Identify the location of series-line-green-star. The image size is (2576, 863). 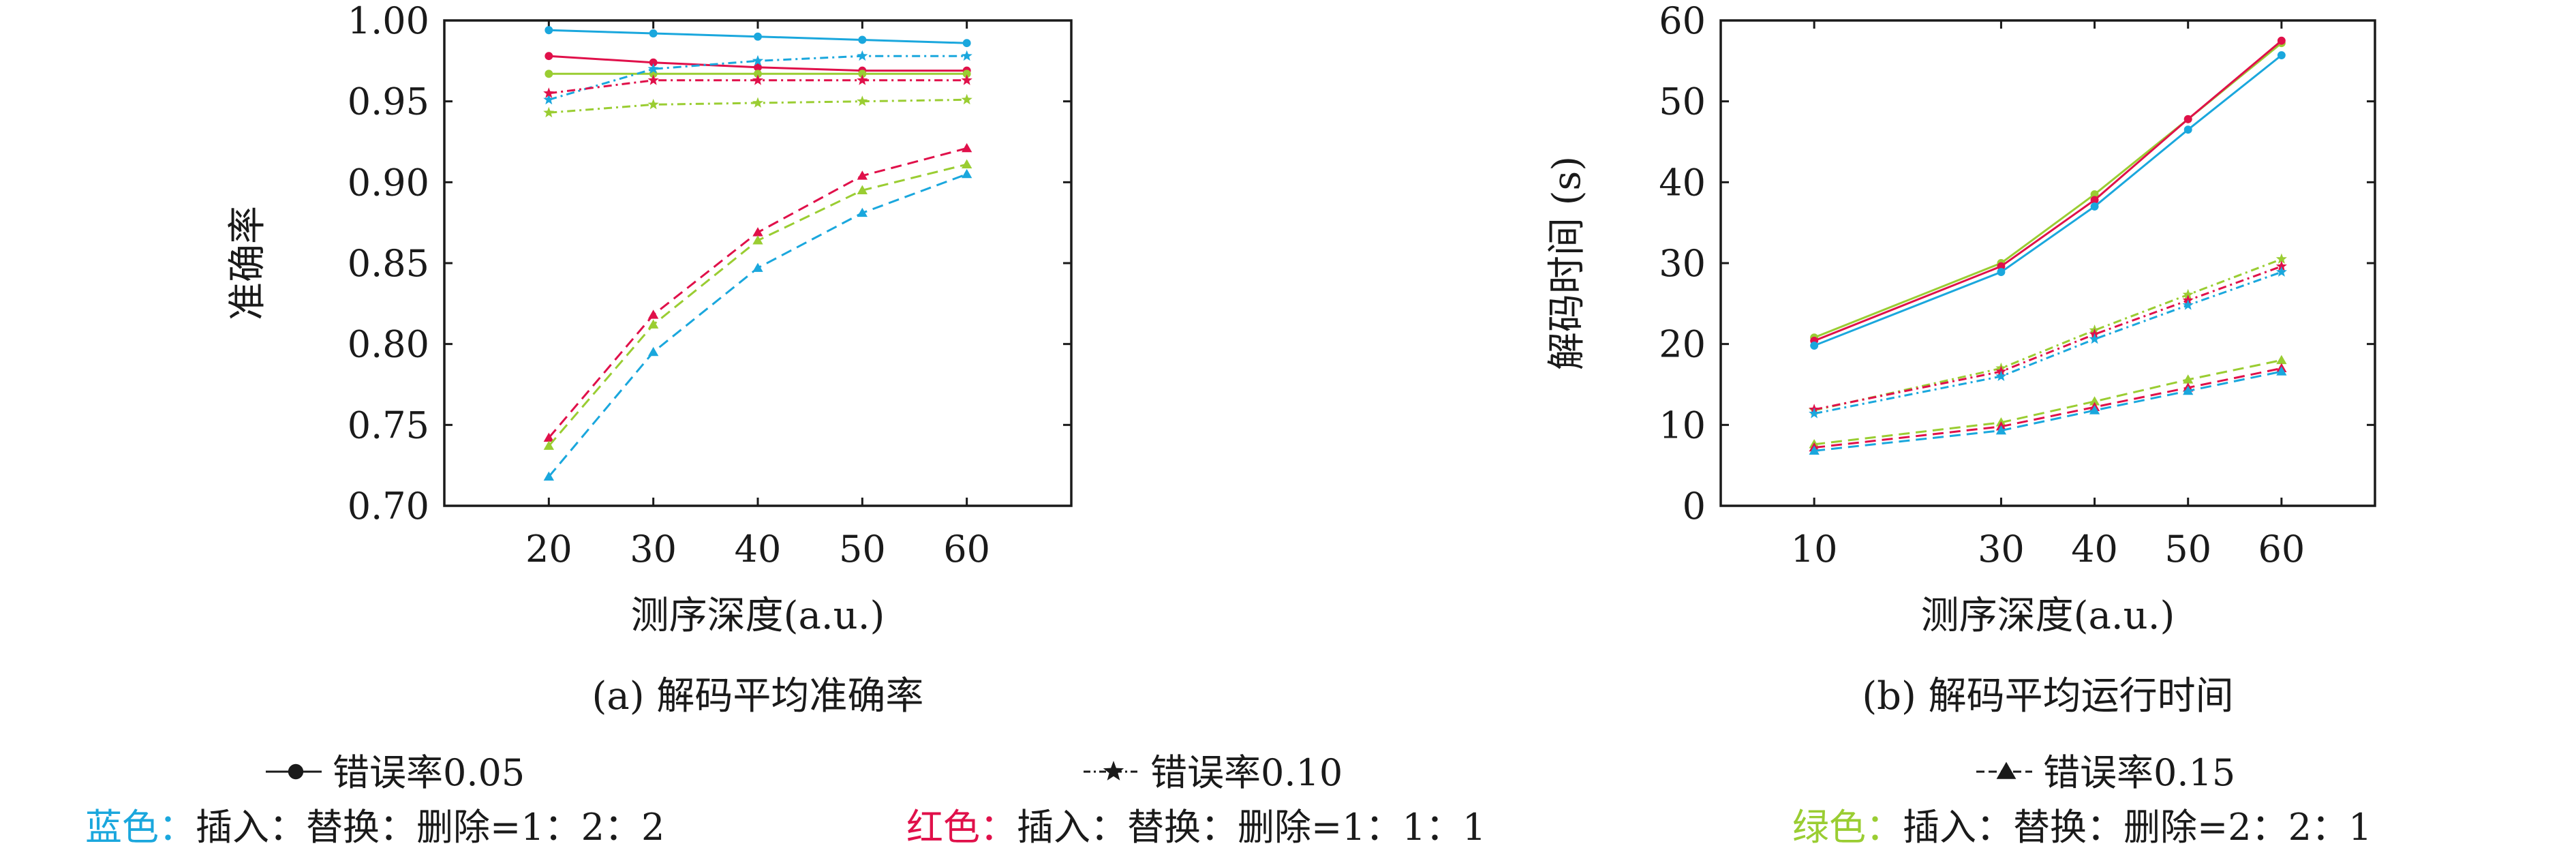
(2047, 335).